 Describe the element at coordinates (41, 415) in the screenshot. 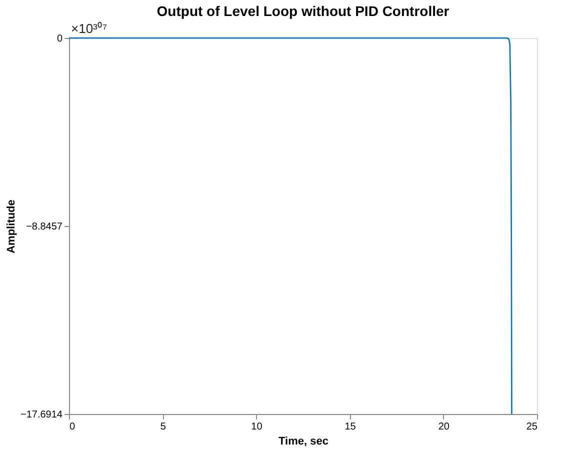

I see `y-tick-label: −17.6914` at that location.